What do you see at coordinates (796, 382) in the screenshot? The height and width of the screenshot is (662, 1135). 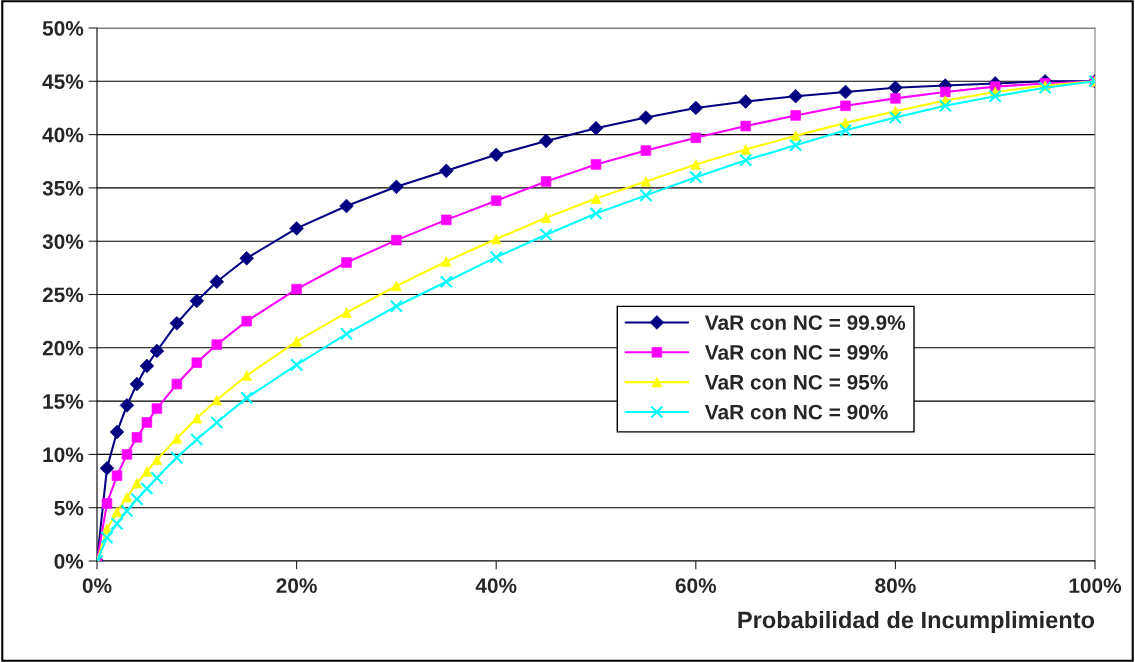 I see `legend-label: VaR con NC = 95%` at bounding box center [796, 382].